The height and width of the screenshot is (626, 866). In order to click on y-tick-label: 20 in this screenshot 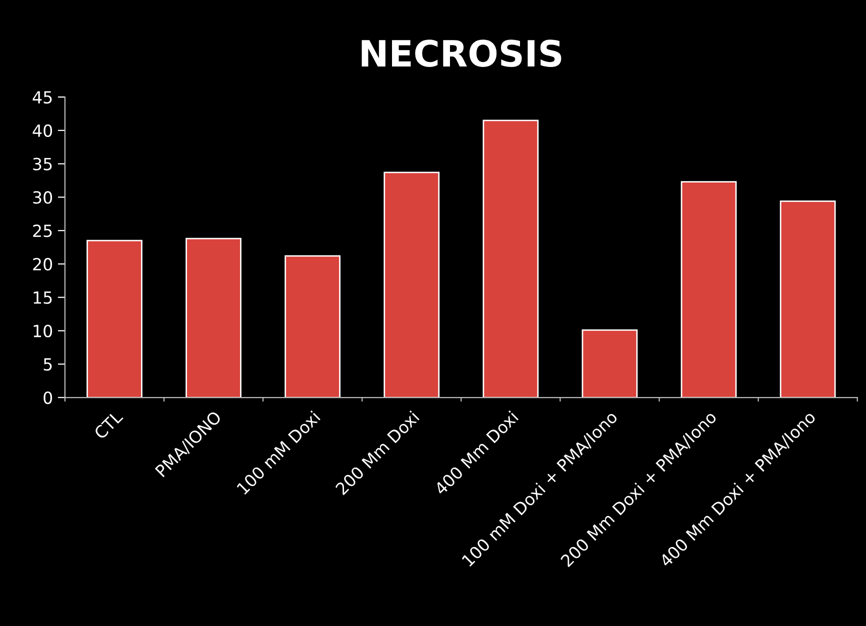, I will do `click(42, 264)`.